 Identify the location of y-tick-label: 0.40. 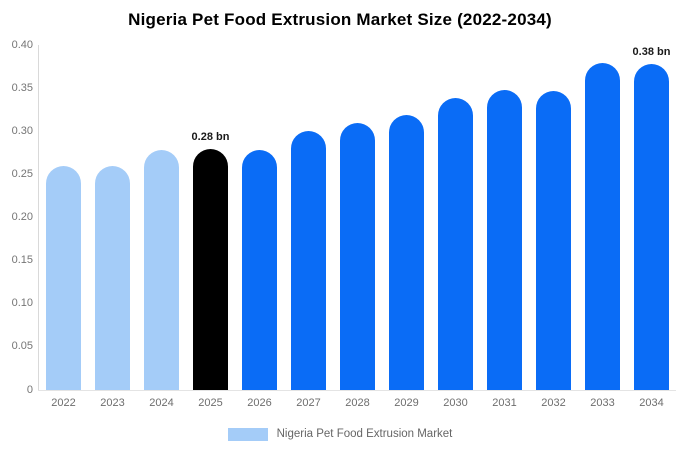
(22, 44).